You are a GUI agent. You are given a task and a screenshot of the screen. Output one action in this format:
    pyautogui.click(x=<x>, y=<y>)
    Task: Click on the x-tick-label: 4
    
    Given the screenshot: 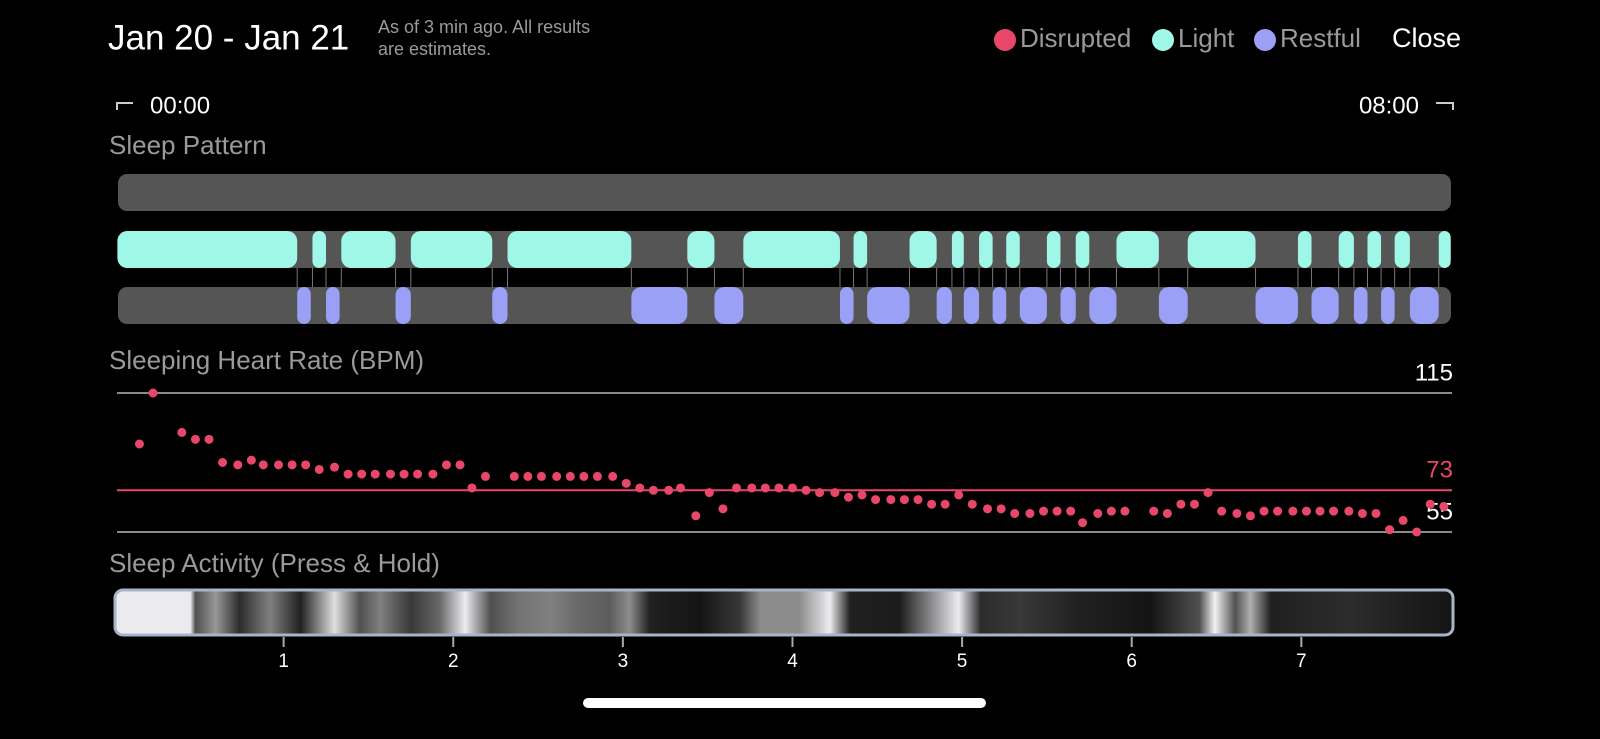 What is the action you would take?
    pyautogui.click(x=792, y=661)
    